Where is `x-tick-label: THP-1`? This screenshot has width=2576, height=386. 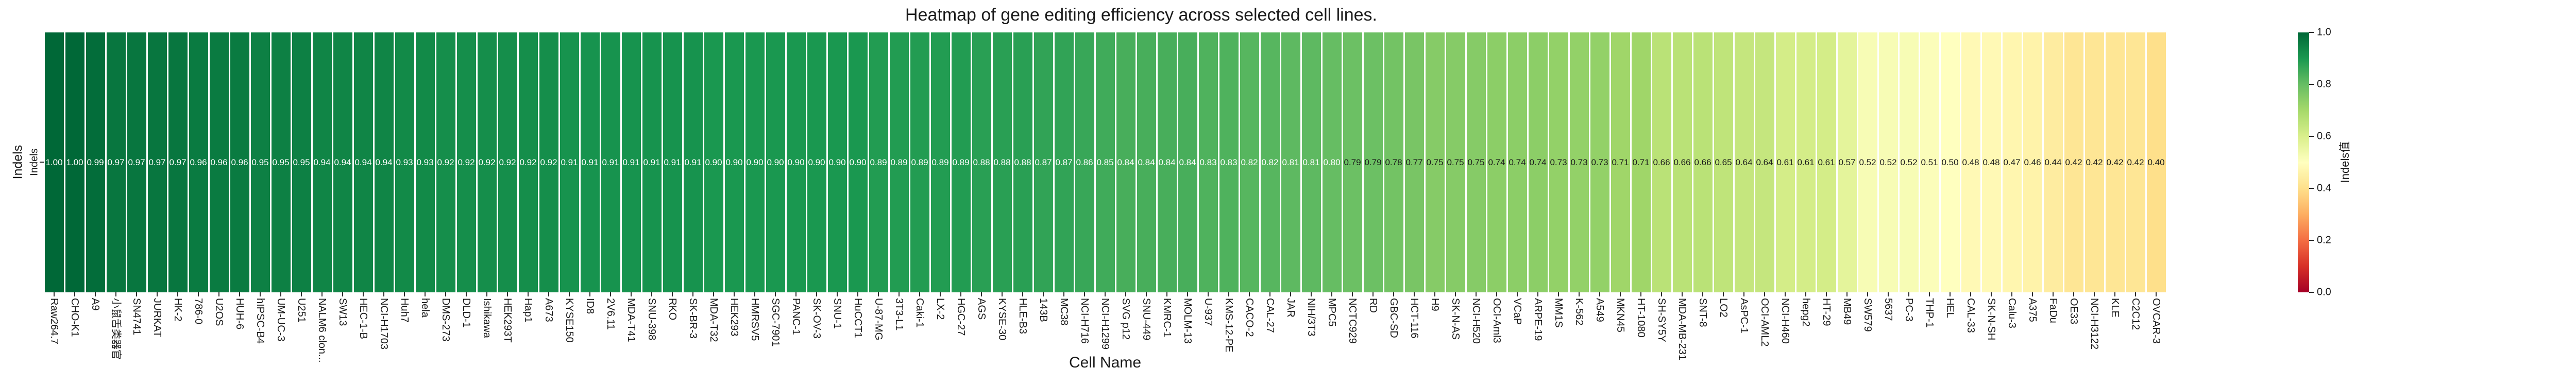 x-tick-label: THP-1 is located at coordinates (1929, 313).